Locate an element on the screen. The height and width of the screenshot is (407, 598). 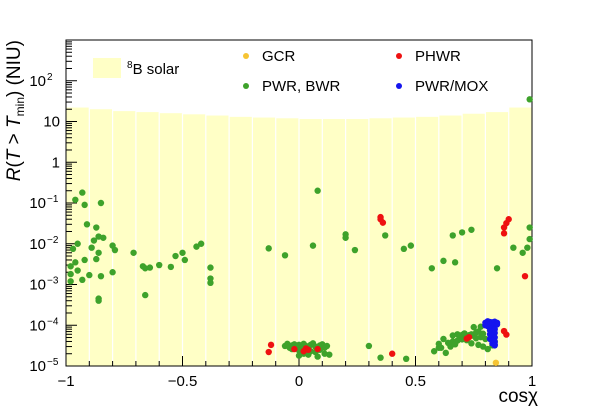
y-tick-label-2: 10 is located at coordinates (37, 285).